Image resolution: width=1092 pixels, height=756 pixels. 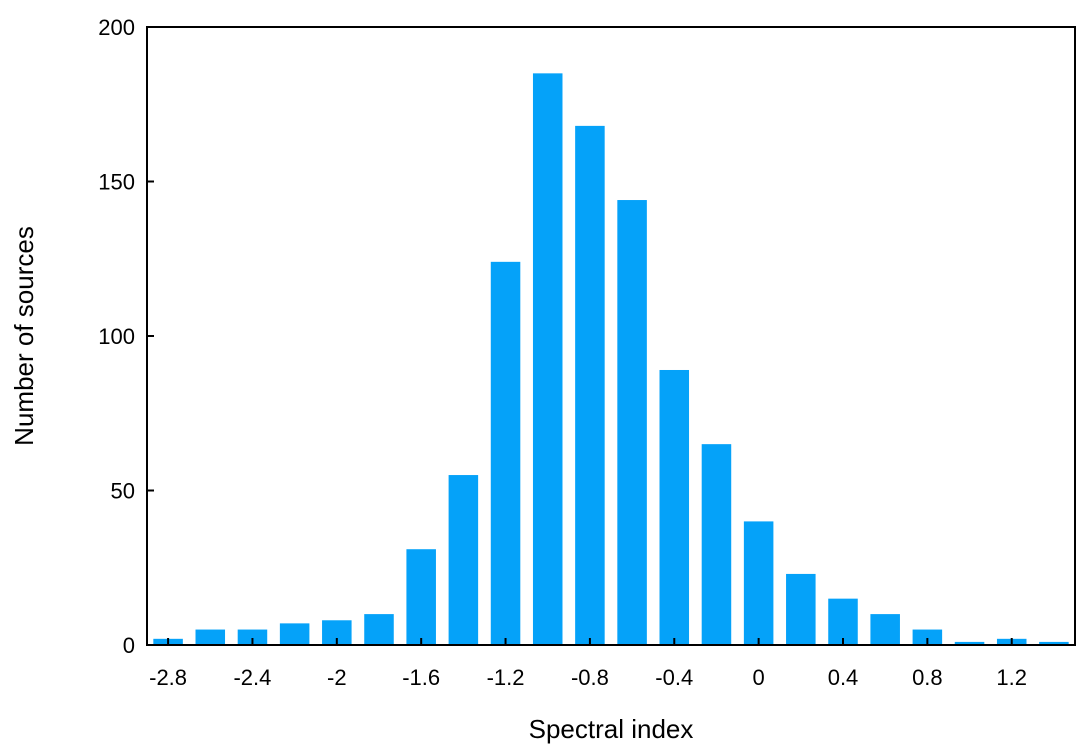 I want to click on x-tick-label: -2, so click(x=337, y=677).